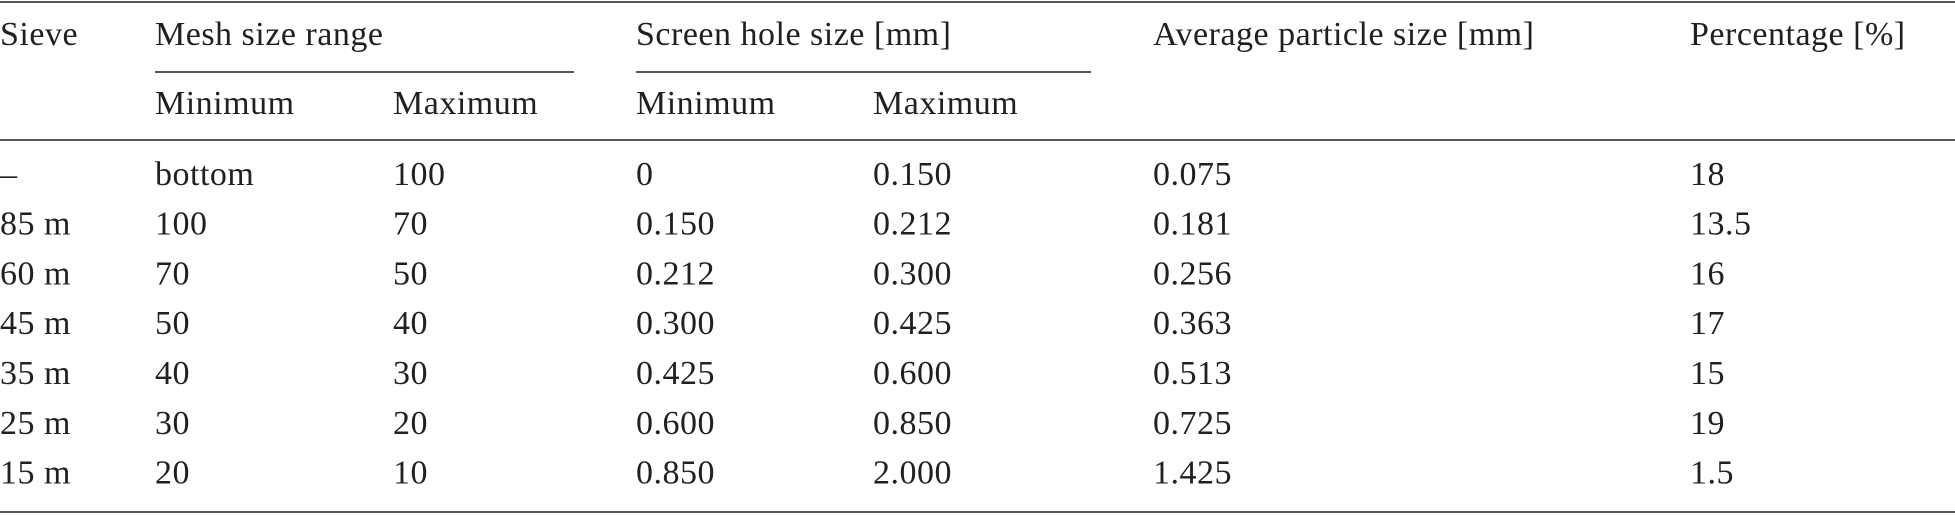 This screenshot has width=1955, height=515. What do you see at coordinates (1192, 174) in the screenshot?
I see `table-cell: 0.075` at bounding box center [1192, 174].